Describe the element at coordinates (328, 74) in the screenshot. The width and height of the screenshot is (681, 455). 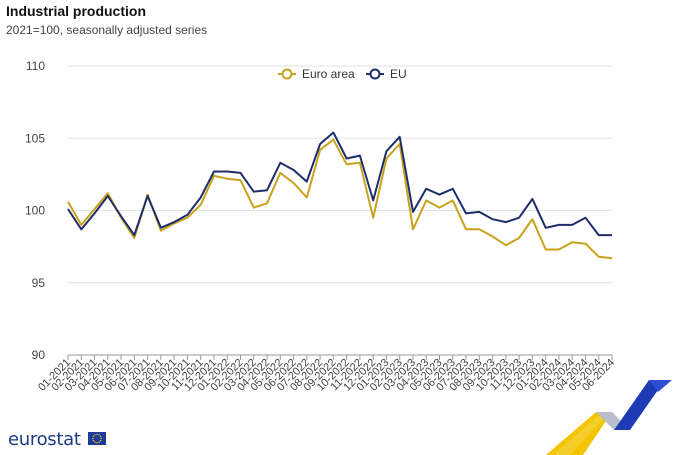
I see `legend-euro-area-label: Euro area` at that location.